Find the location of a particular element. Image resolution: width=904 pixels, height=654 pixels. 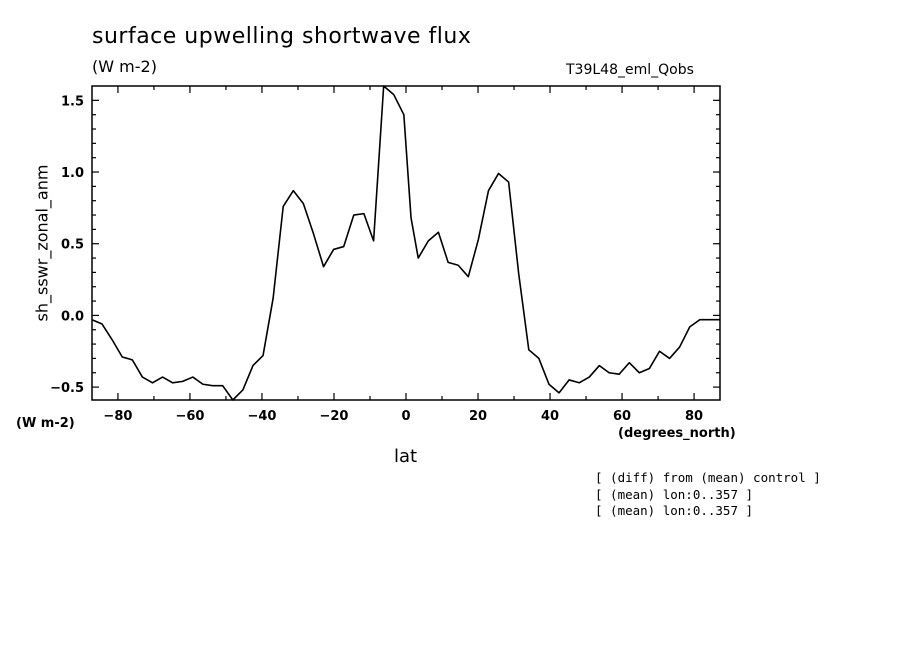

x-tick-label: −60 is located at coordinates (189, 416).